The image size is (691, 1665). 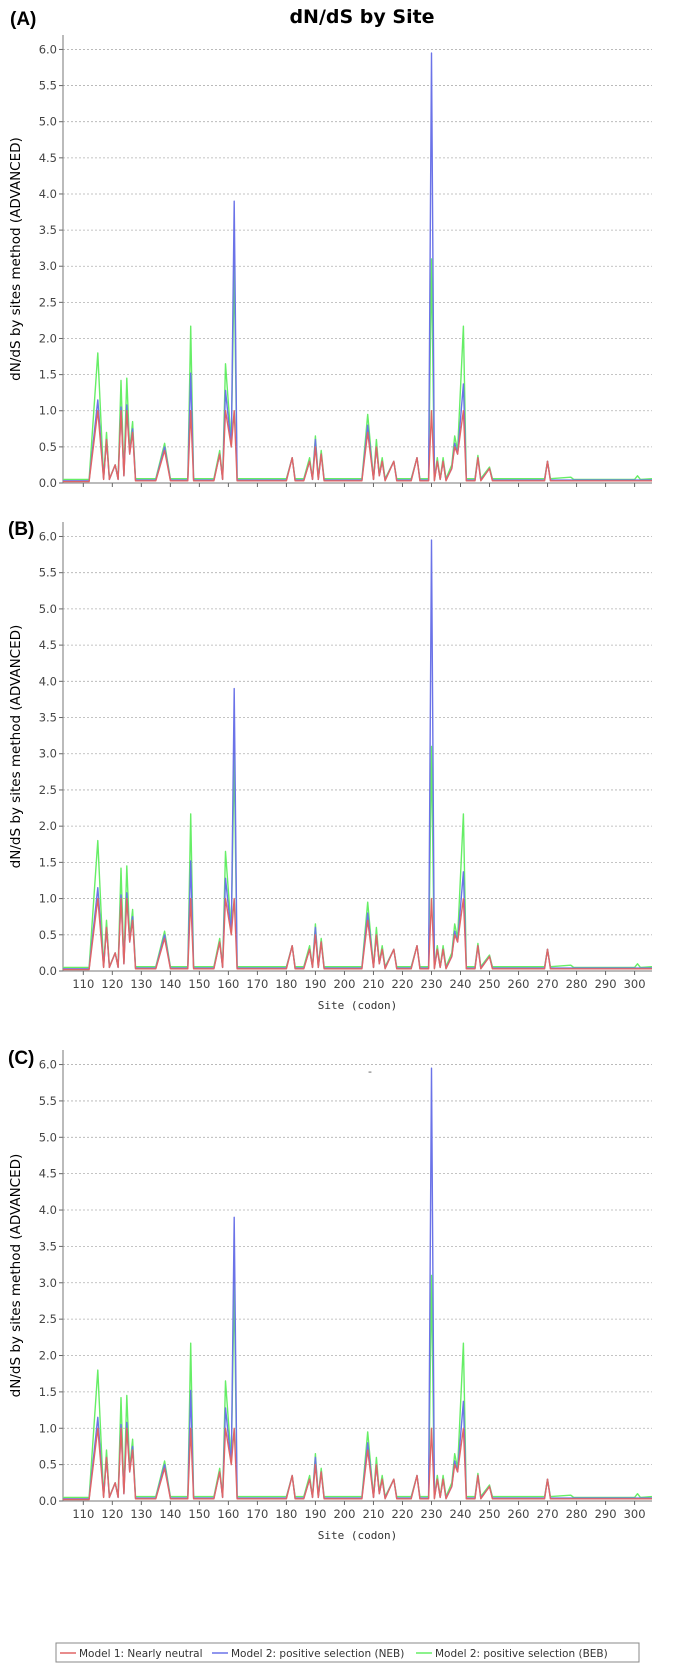 I want to click on panel-label: (B), so click(x=21, y=529).